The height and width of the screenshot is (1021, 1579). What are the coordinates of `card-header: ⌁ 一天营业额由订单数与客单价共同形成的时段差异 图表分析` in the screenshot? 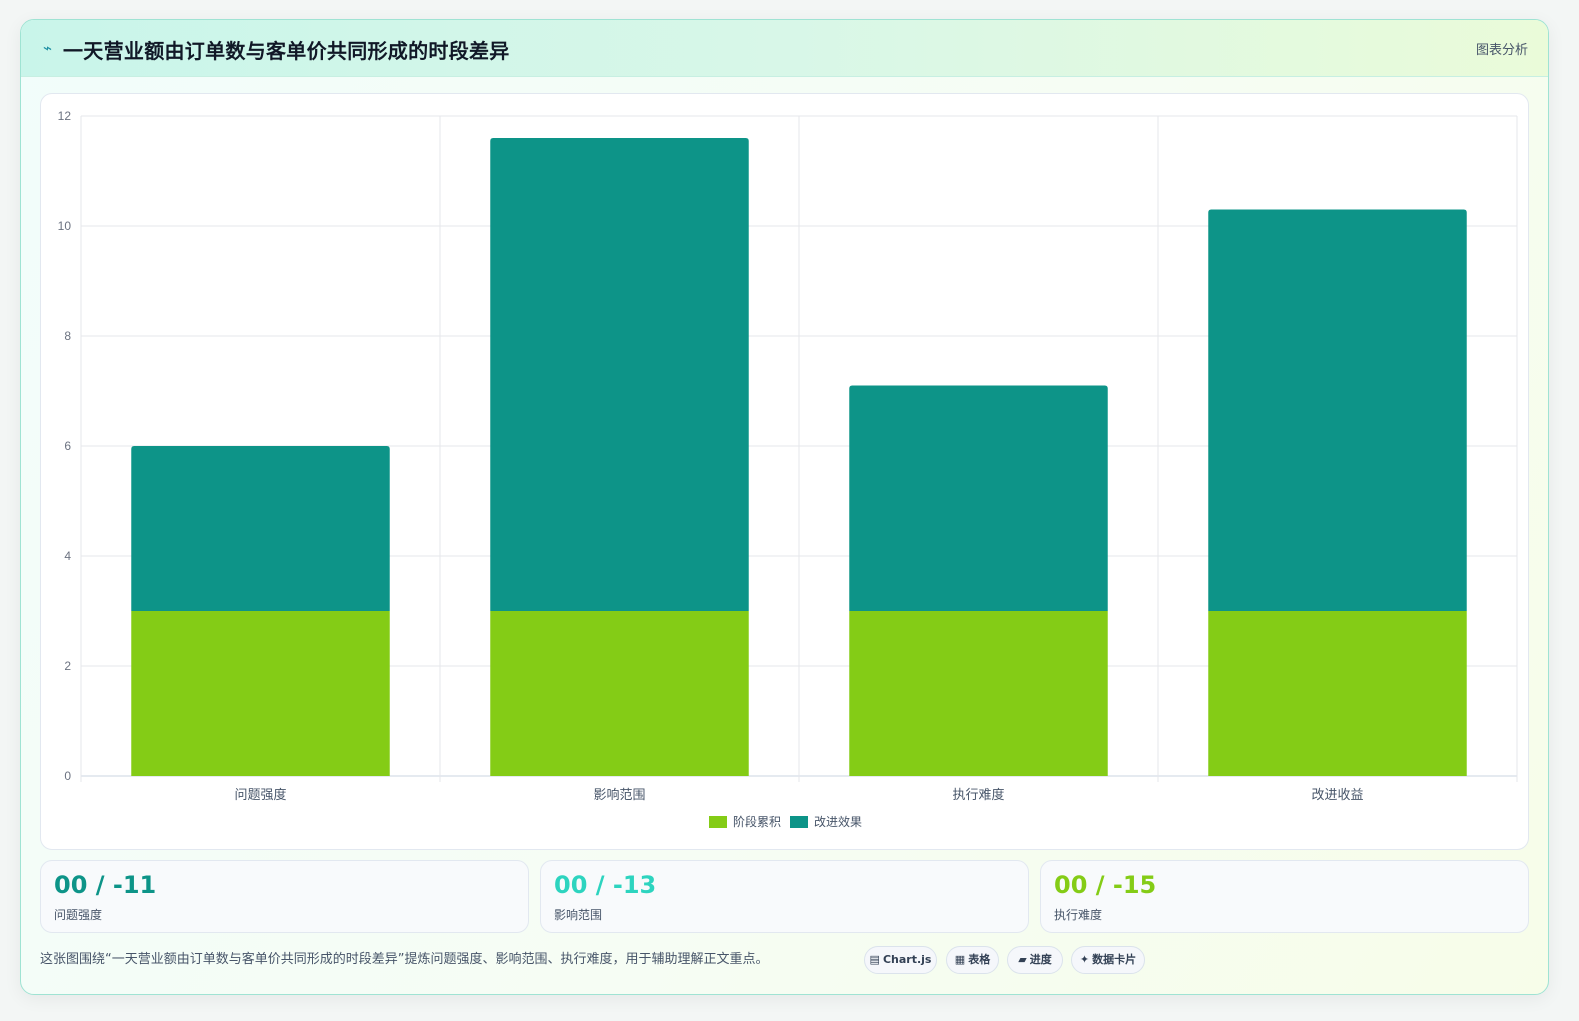 It's located at (784, 48).